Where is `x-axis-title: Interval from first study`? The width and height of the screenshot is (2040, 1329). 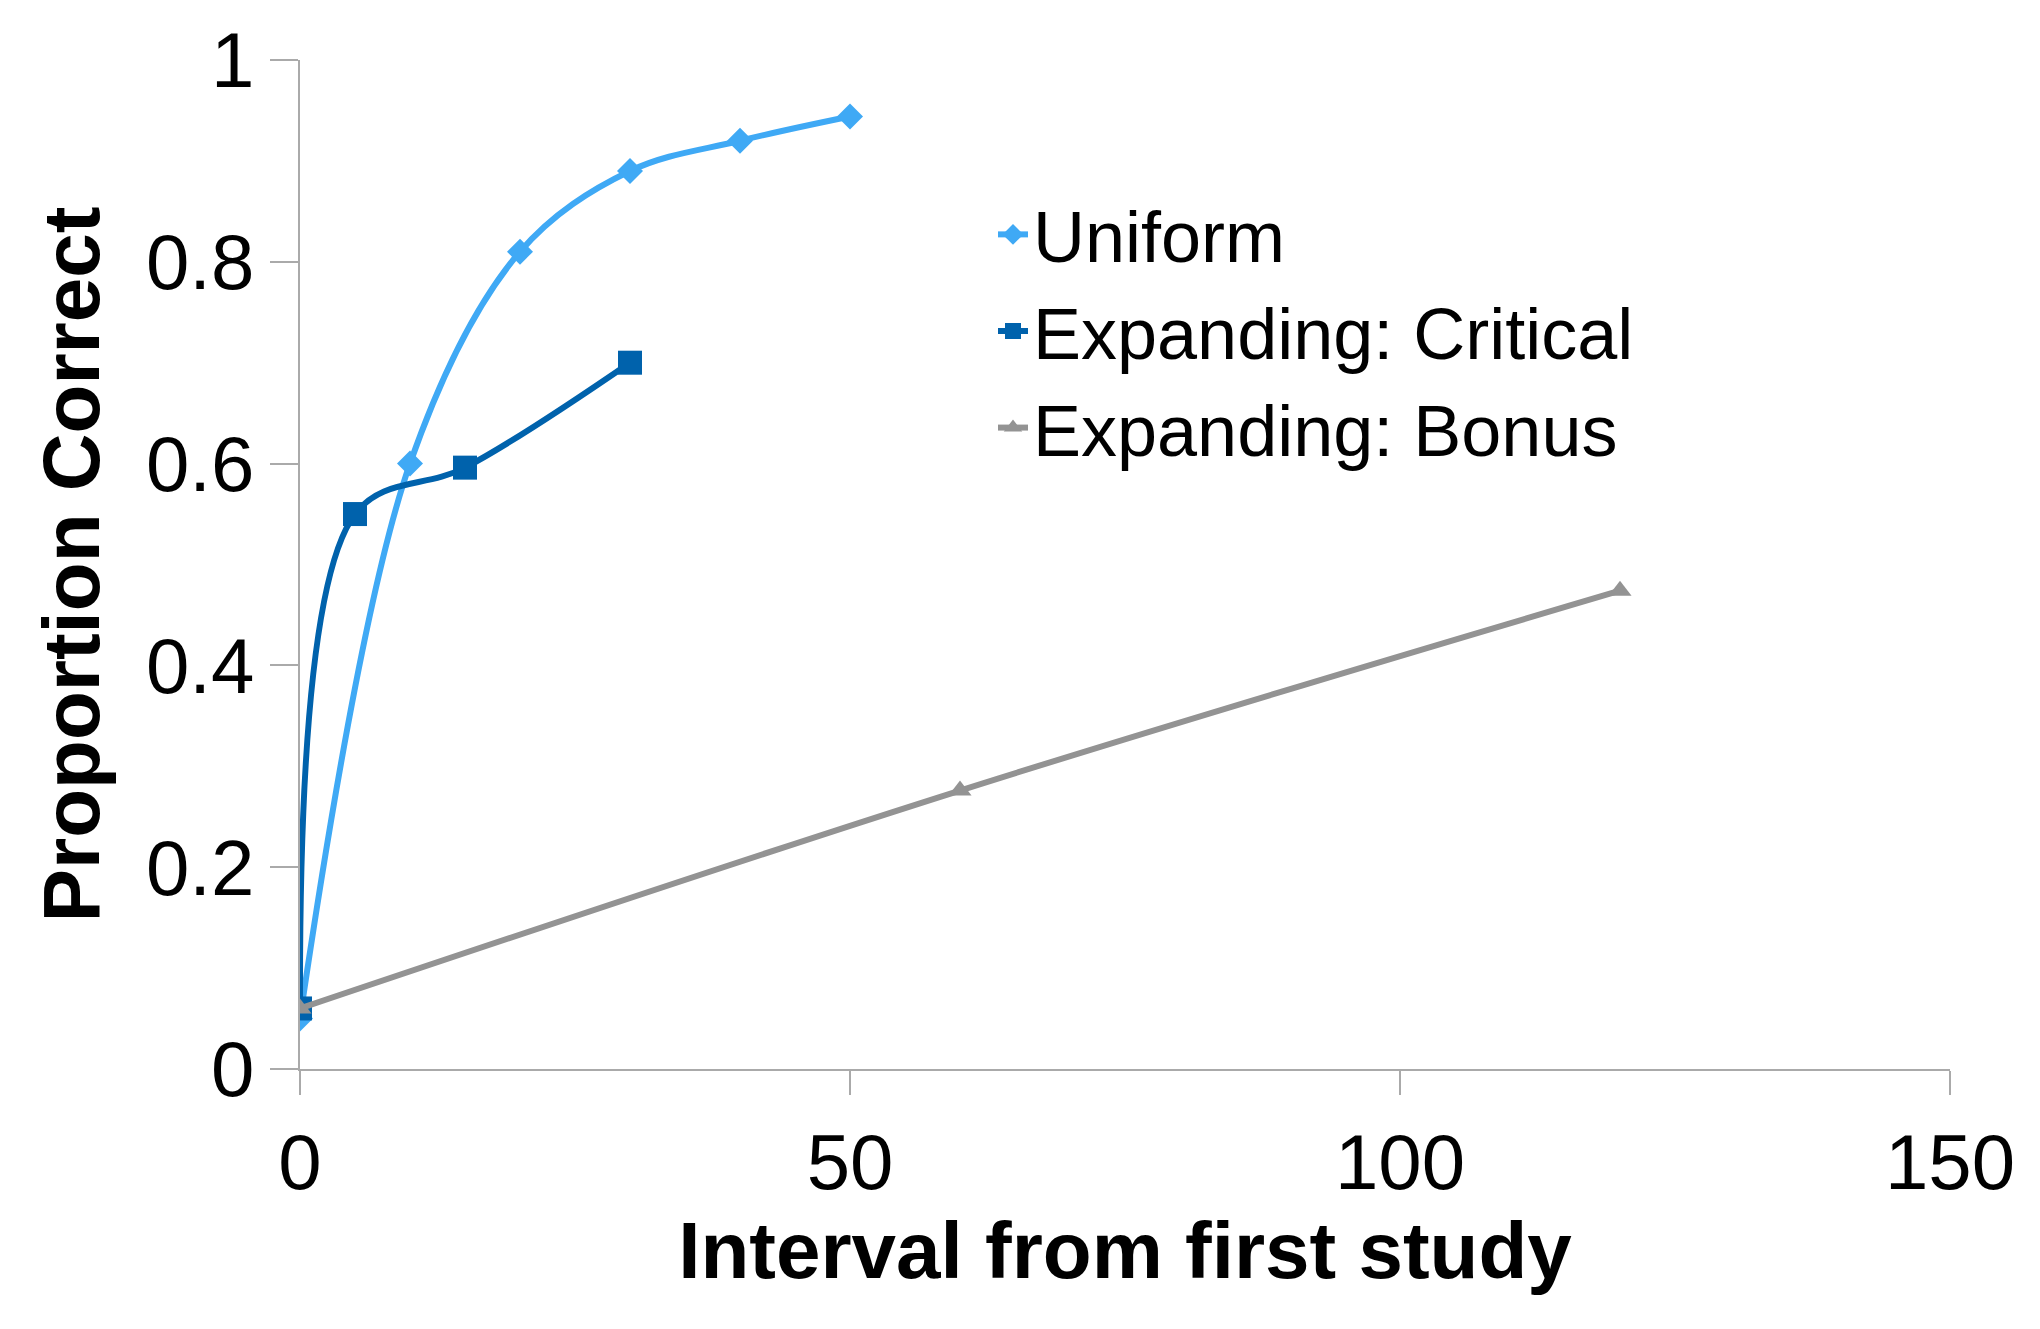 x-axis-title: Interval from first study is located at coordinates (1125, 1250).